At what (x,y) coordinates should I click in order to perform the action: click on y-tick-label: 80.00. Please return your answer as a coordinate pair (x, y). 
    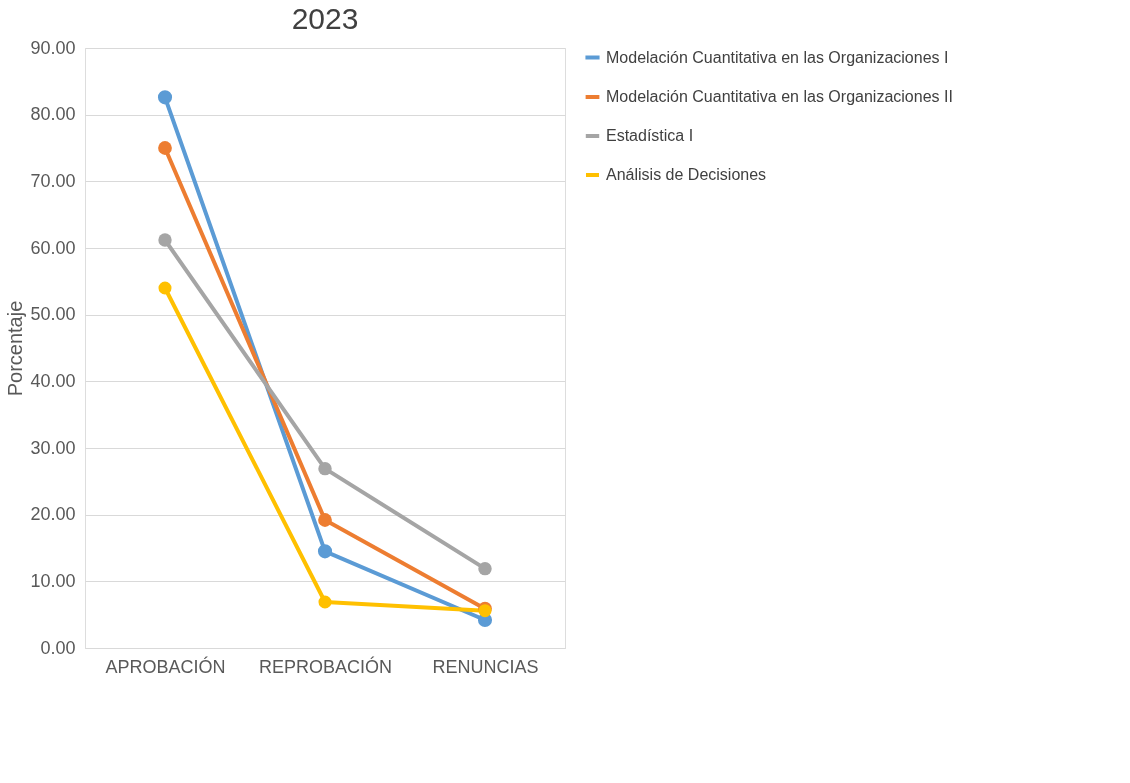
    Looking at the image, I should click on (53, 114).